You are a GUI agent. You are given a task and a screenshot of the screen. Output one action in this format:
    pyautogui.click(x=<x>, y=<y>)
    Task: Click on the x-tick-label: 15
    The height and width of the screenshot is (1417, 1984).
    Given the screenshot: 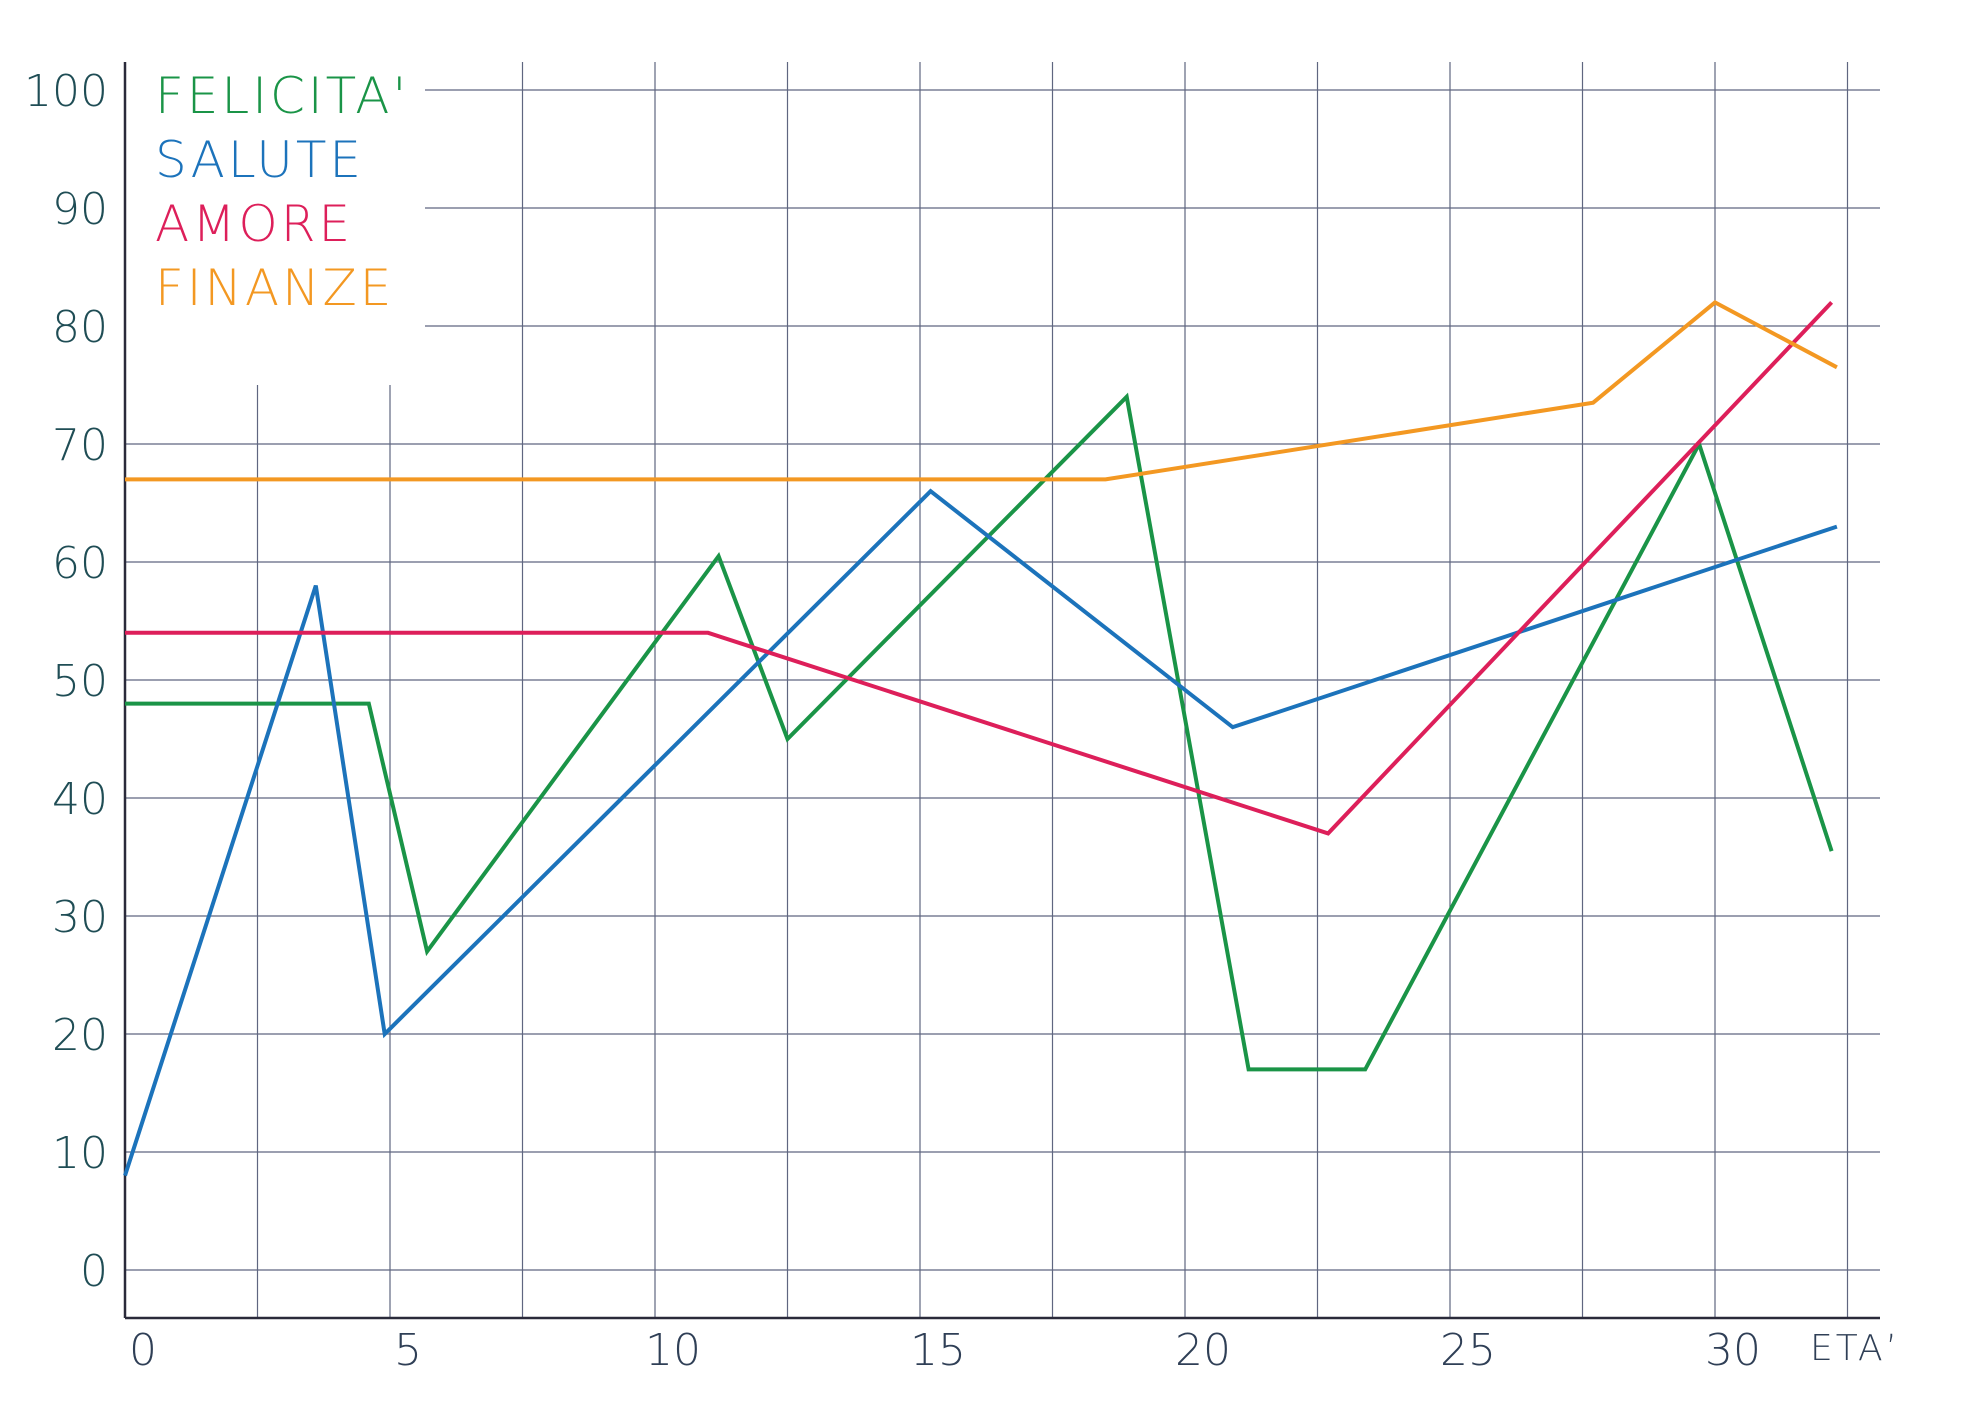 What is the action you would take?
    pyautogui.click(x=938, y=1350)
    